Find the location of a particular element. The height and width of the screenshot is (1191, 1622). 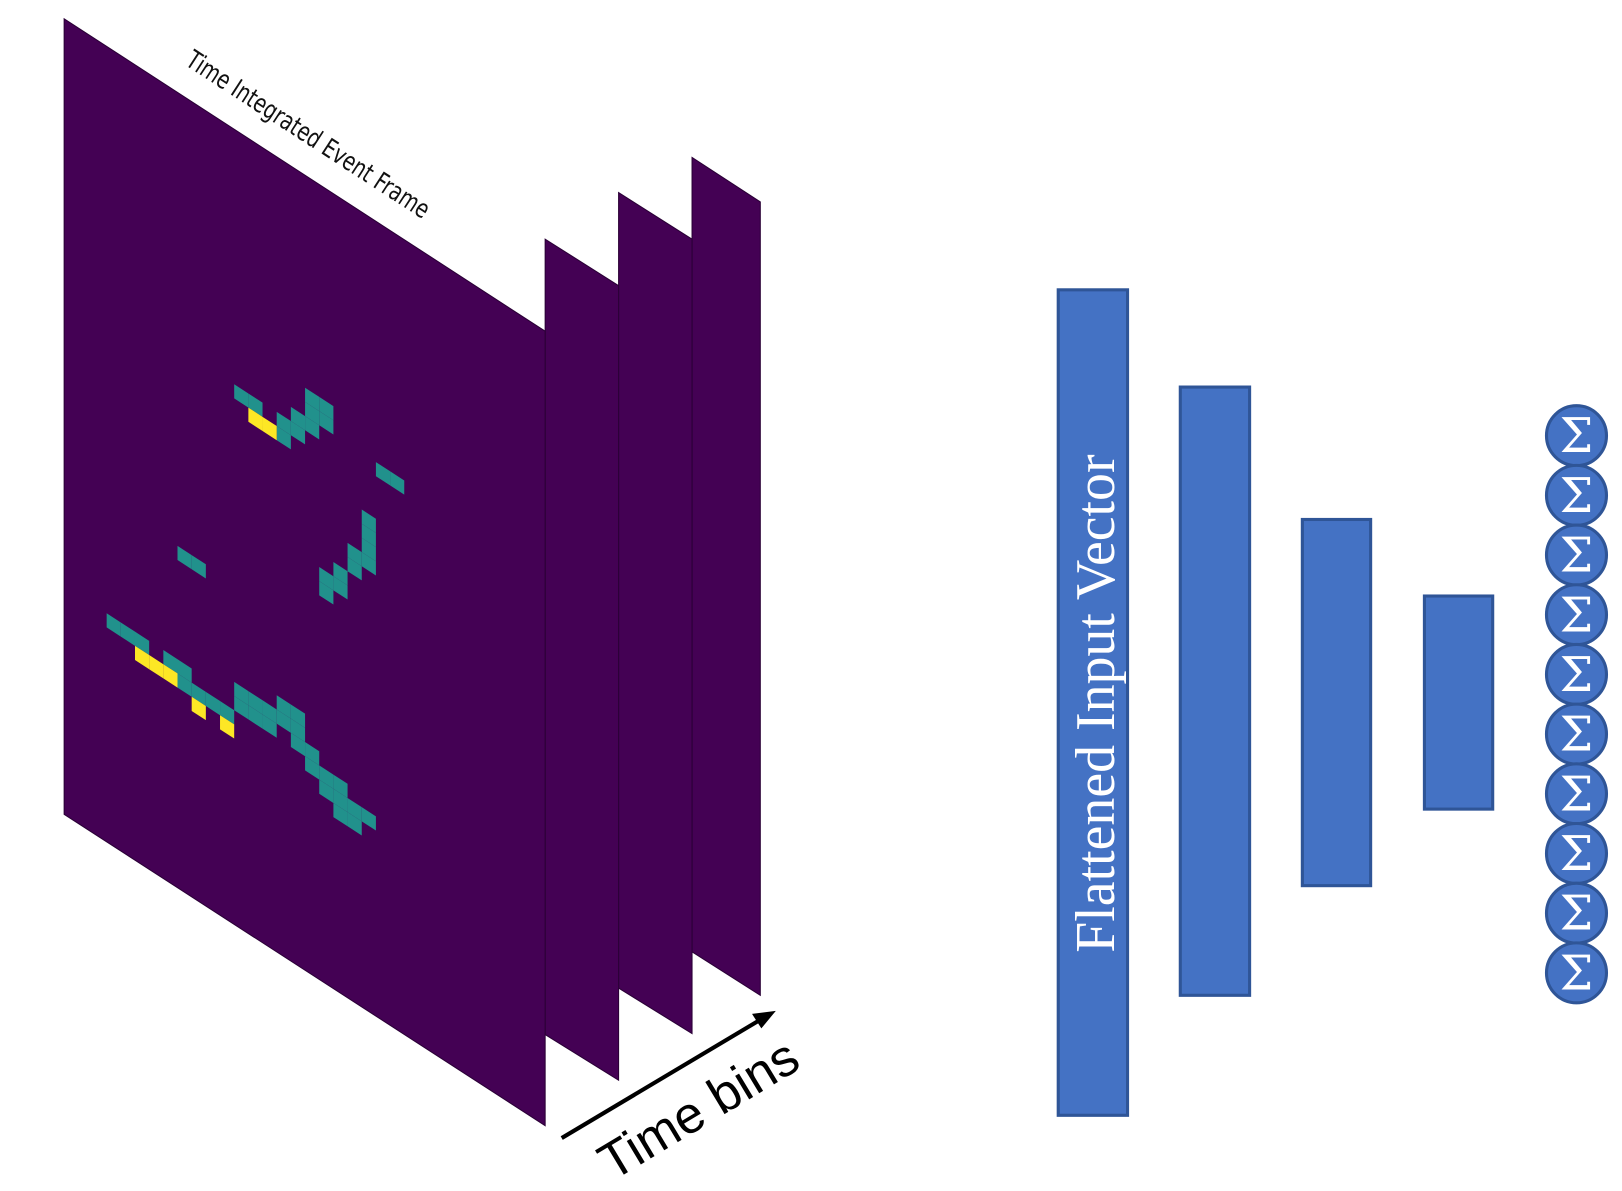

event-pixels is located at coordinates (255, 610).